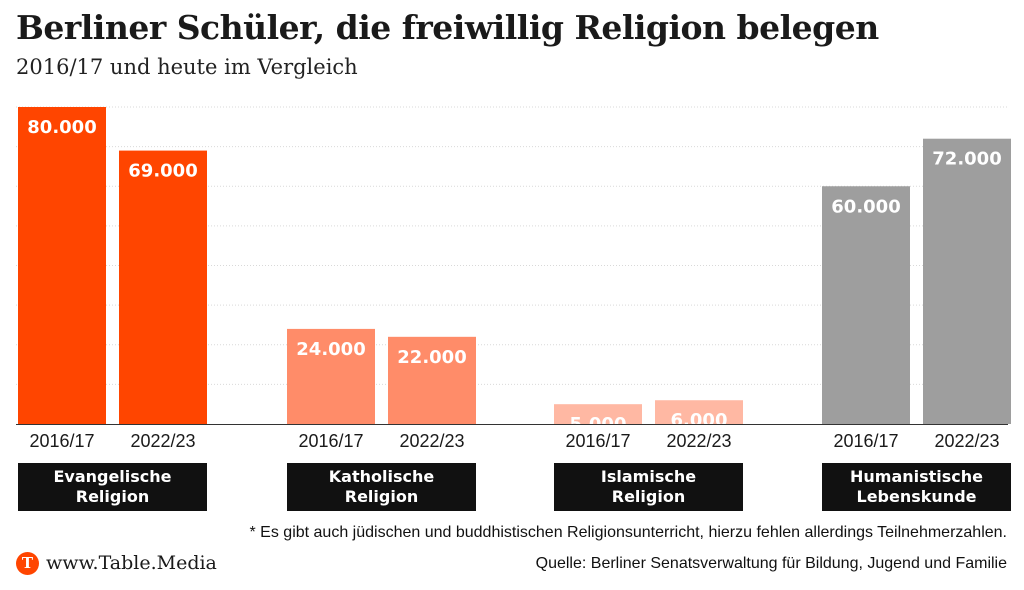  What do you see at coordinates (112, 487) in the screenshot?
I see `category-label: Evangelische Religion` at bounding box center [112, 487].